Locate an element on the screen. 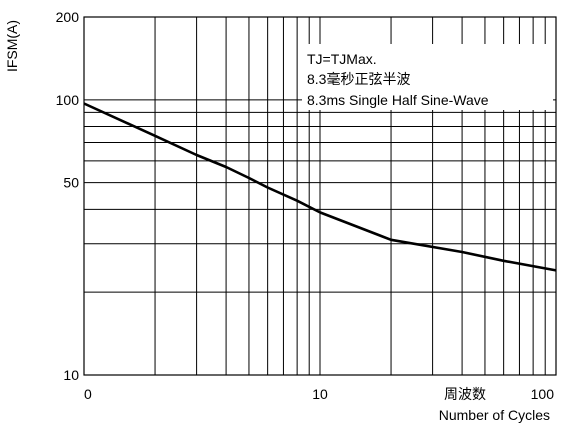  y-axis-label: IFSM(A) is located at coordinates (12, 46).